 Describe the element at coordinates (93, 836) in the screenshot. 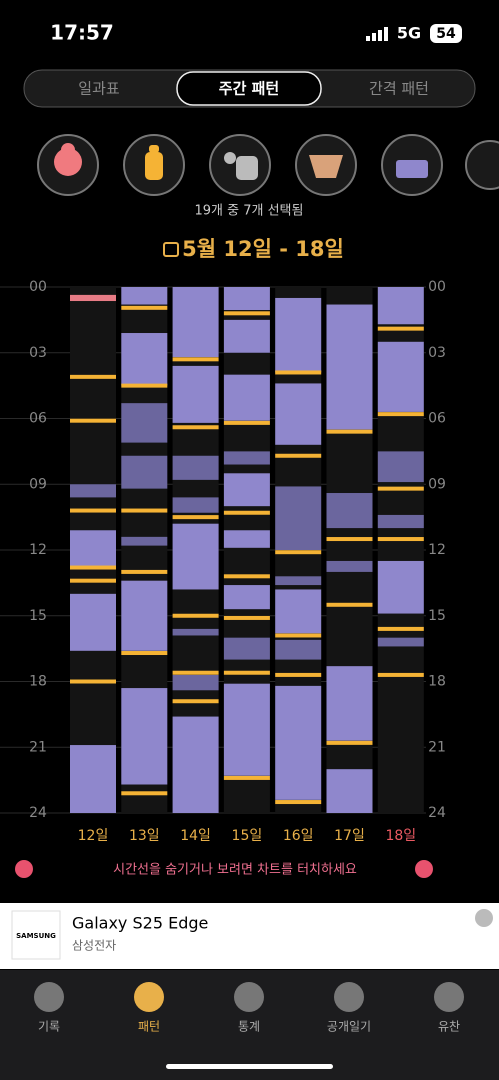

I see `day-label: 12일` at that location.